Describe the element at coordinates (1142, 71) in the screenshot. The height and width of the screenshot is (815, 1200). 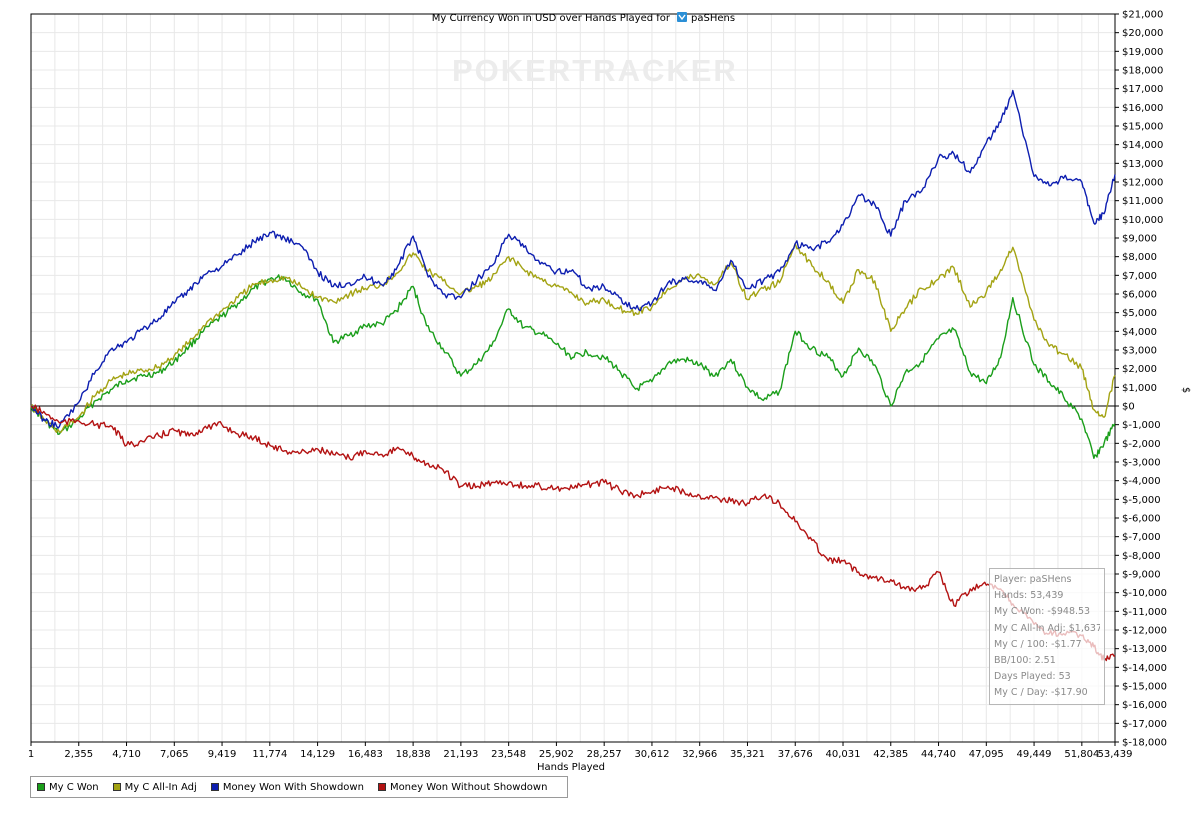
I see `y-tick-label: $18,000` at that location.